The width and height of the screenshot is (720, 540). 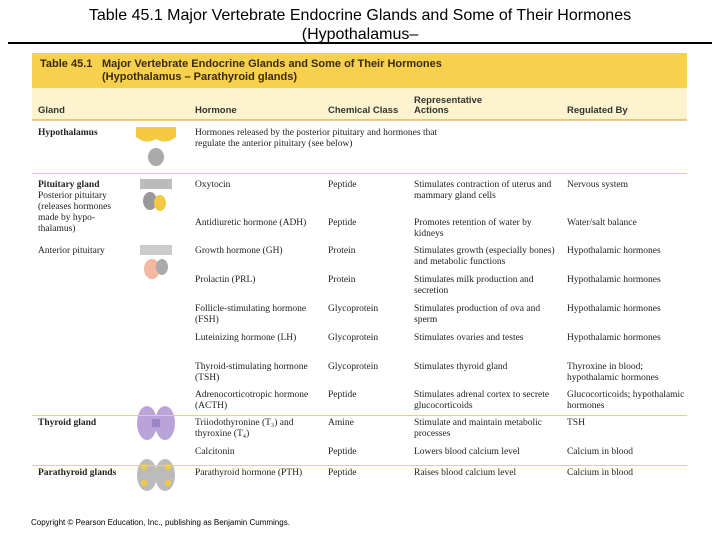 What do you see at coordinates (156, 309) in the screenshot?
I see `gland-icons` at bounding box center [156, 309].